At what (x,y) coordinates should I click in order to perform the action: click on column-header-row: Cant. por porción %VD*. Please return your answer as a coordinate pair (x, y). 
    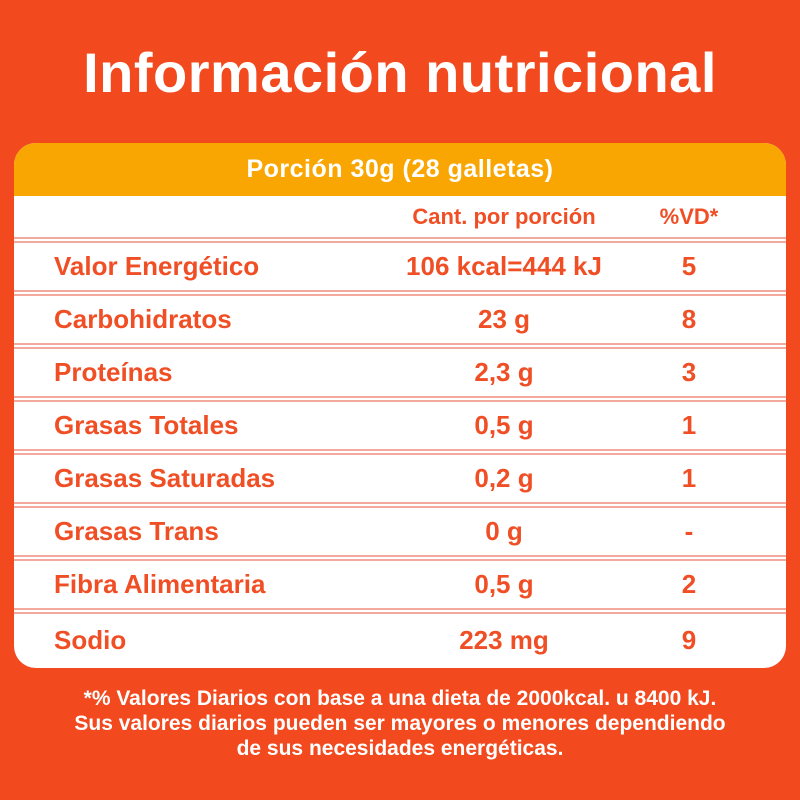
    Looking at the image, I should click on (400, 219).